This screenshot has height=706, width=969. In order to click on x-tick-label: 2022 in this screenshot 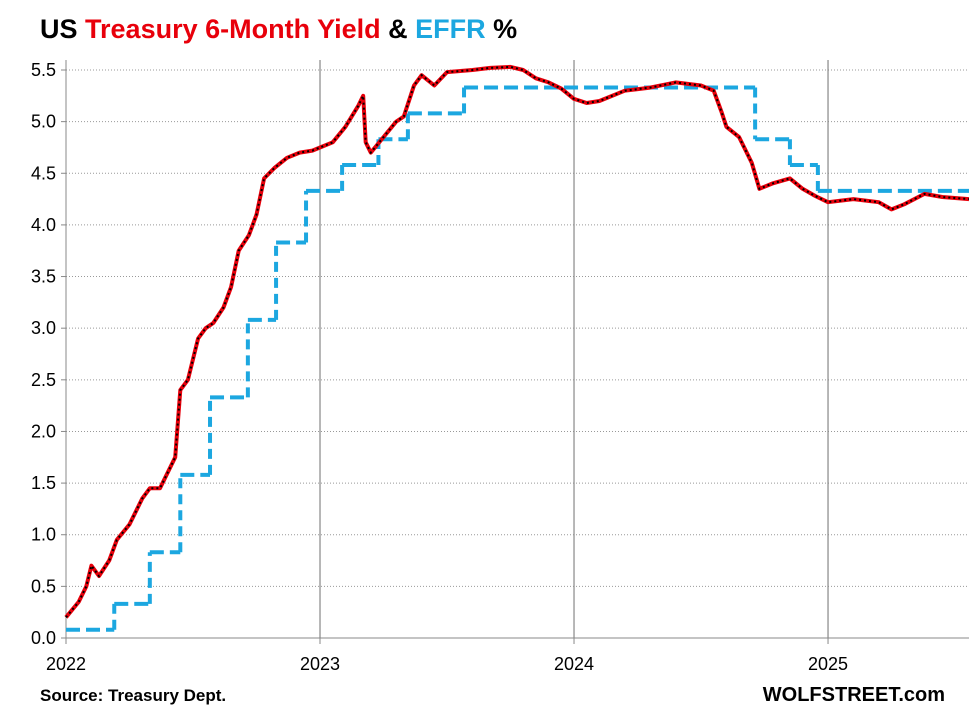, I will do `click(66, 664)`.